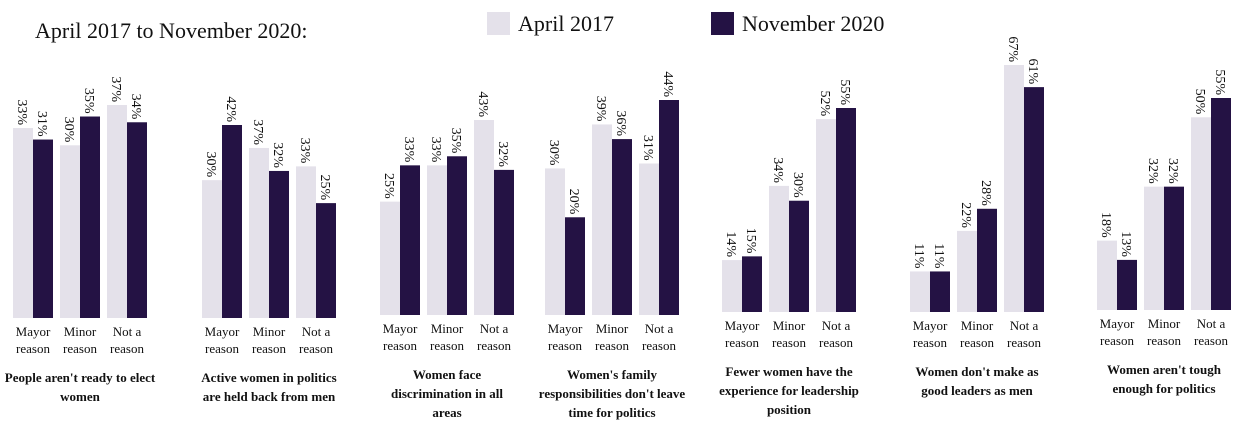  I want to click on chart-title: Women aren't tough enough for politics, so click(1164, 379).